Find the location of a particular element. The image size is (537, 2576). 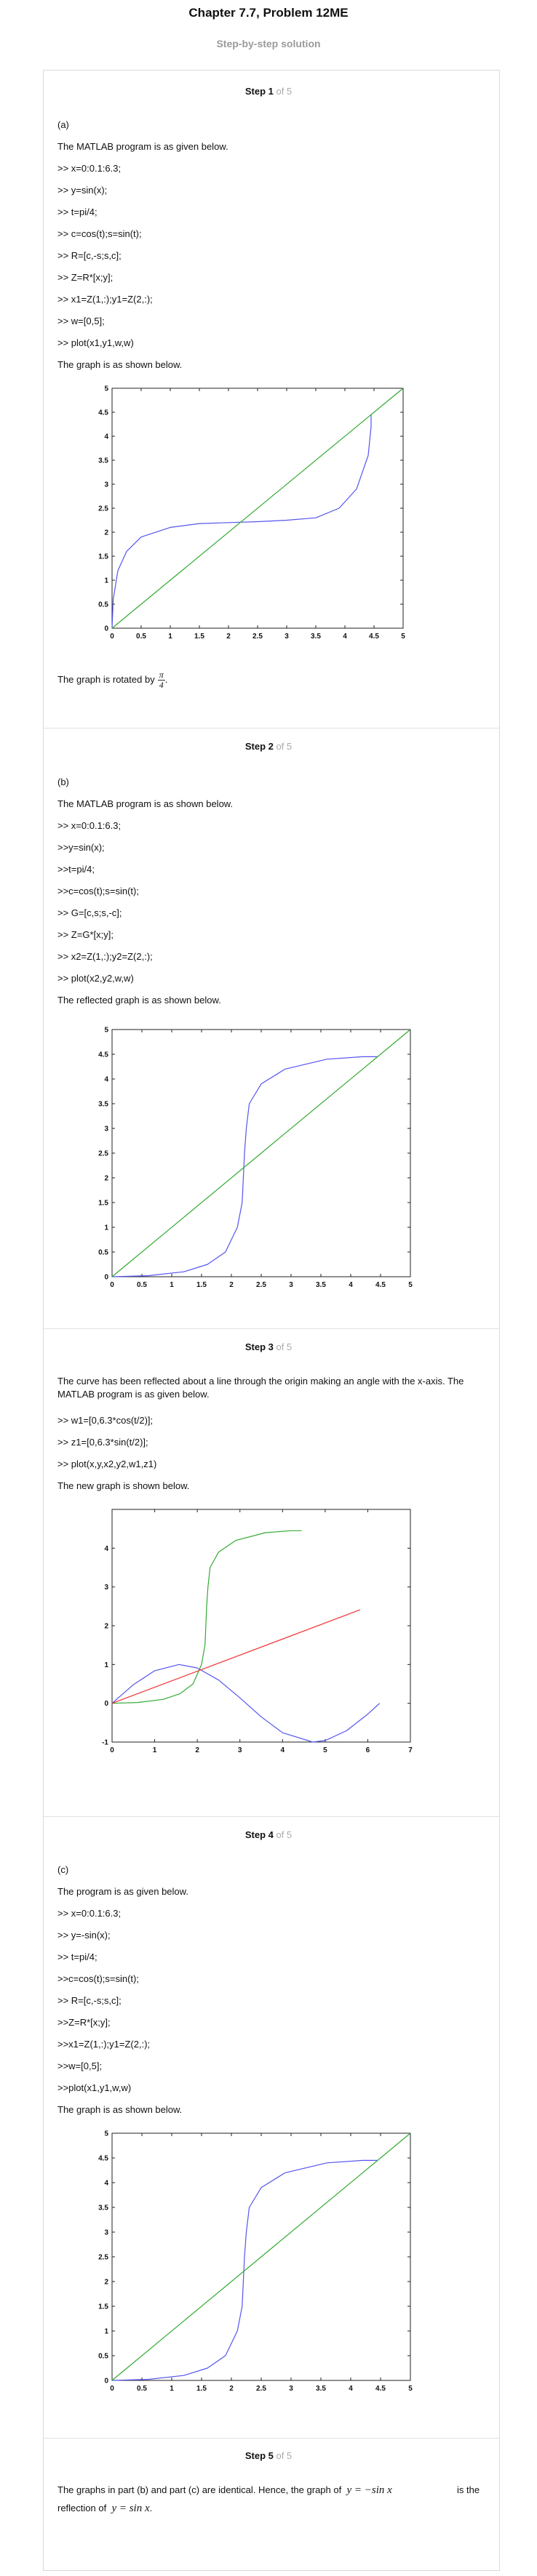

step-4-line: >> x=0:0.1:6.3; is located at coordinates (89, 1914).